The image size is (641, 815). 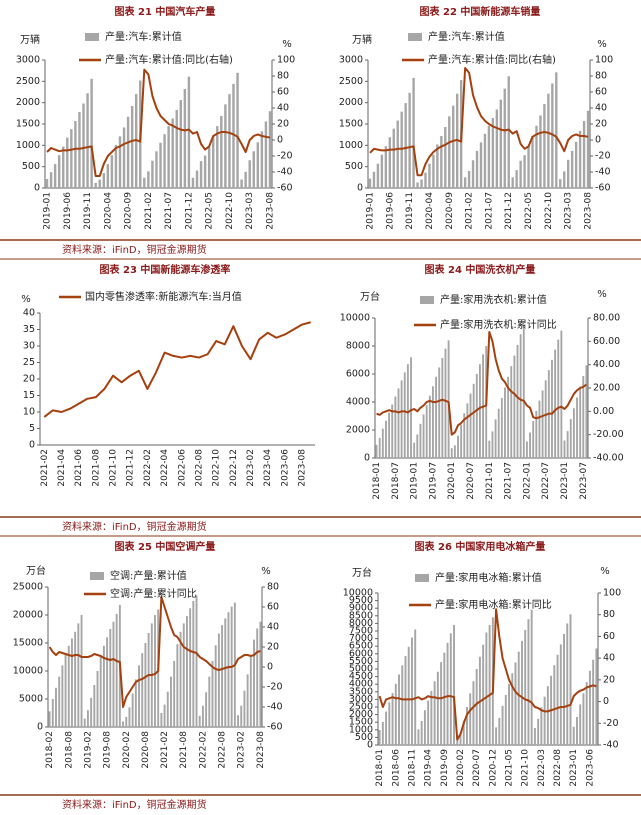 I want to click on y-axis-unit: %, so click(x=26, y=299).